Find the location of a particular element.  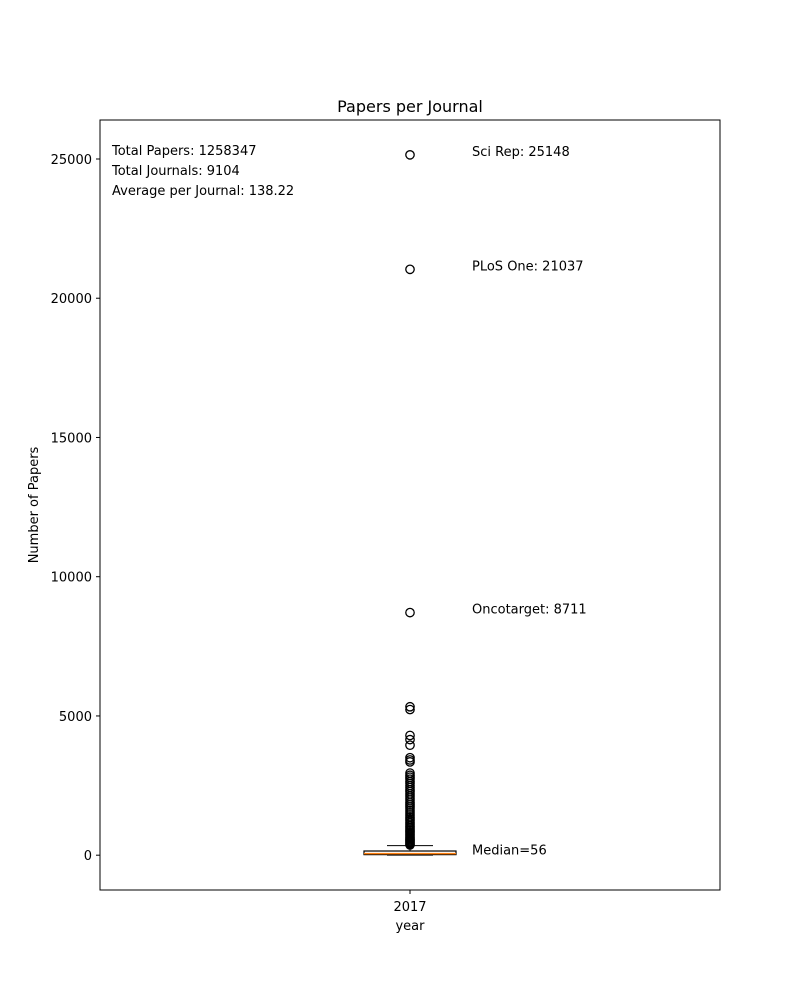

interquartile-box is located at coordinates (410, 853).